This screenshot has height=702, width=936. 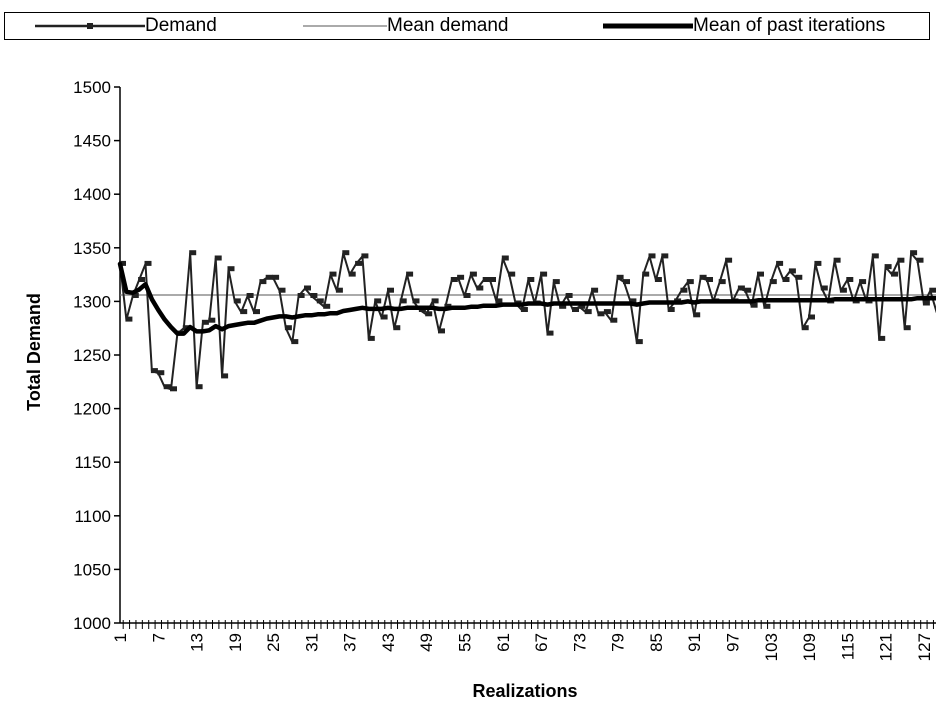 What do you see at coordinates (92, 516) in the screenshot?
I see `y-tick-label-1100: 1100` at bounding box center [92, 516].